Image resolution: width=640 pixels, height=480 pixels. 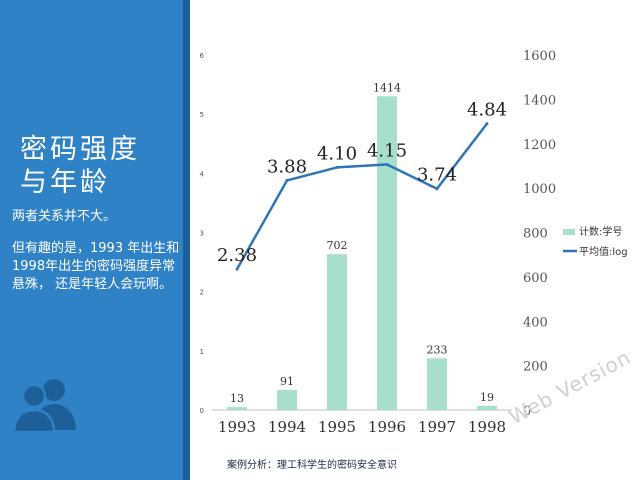 What do you see at coordinates (487, 110) in the screenshot?
I see `line-label-1998: 4.84` at bounding box center [487, 110].